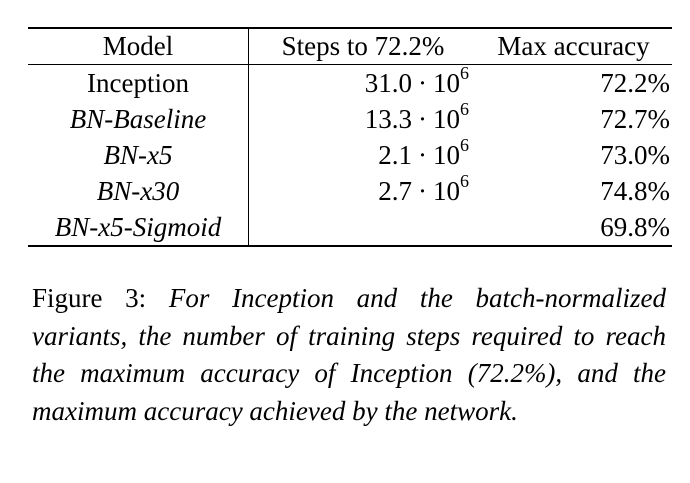 The width and height of the screenshot is (690, 483). I want to click on steps-mantissa: 13.3, so click(388, 118).